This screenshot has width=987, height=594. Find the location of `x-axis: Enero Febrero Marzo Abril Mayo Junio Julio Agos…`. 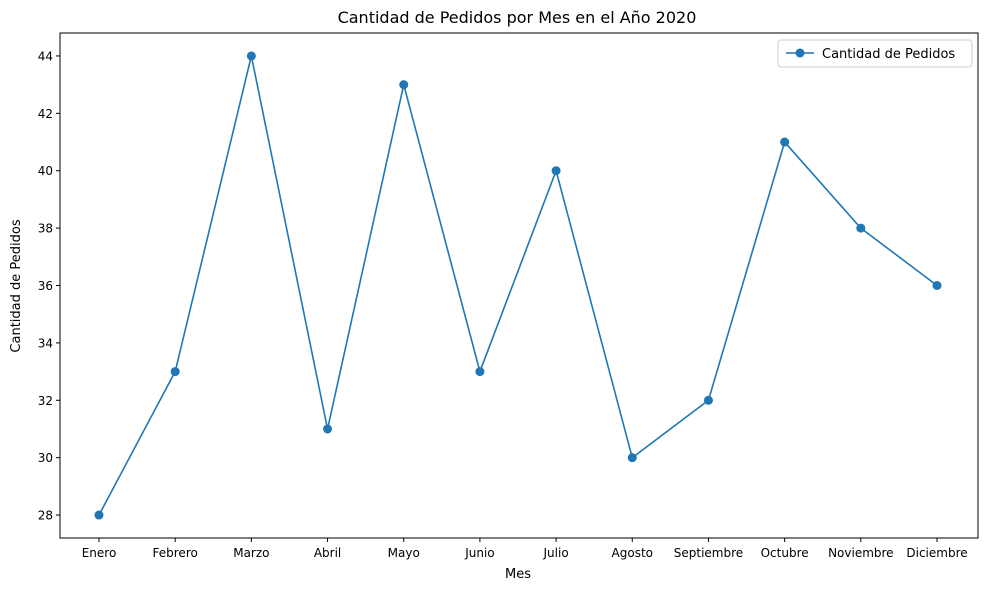

x-axis: Enero Febrero Marzo Abril Mayo Junio Julio Agos… is located at coordinates (525, 549).